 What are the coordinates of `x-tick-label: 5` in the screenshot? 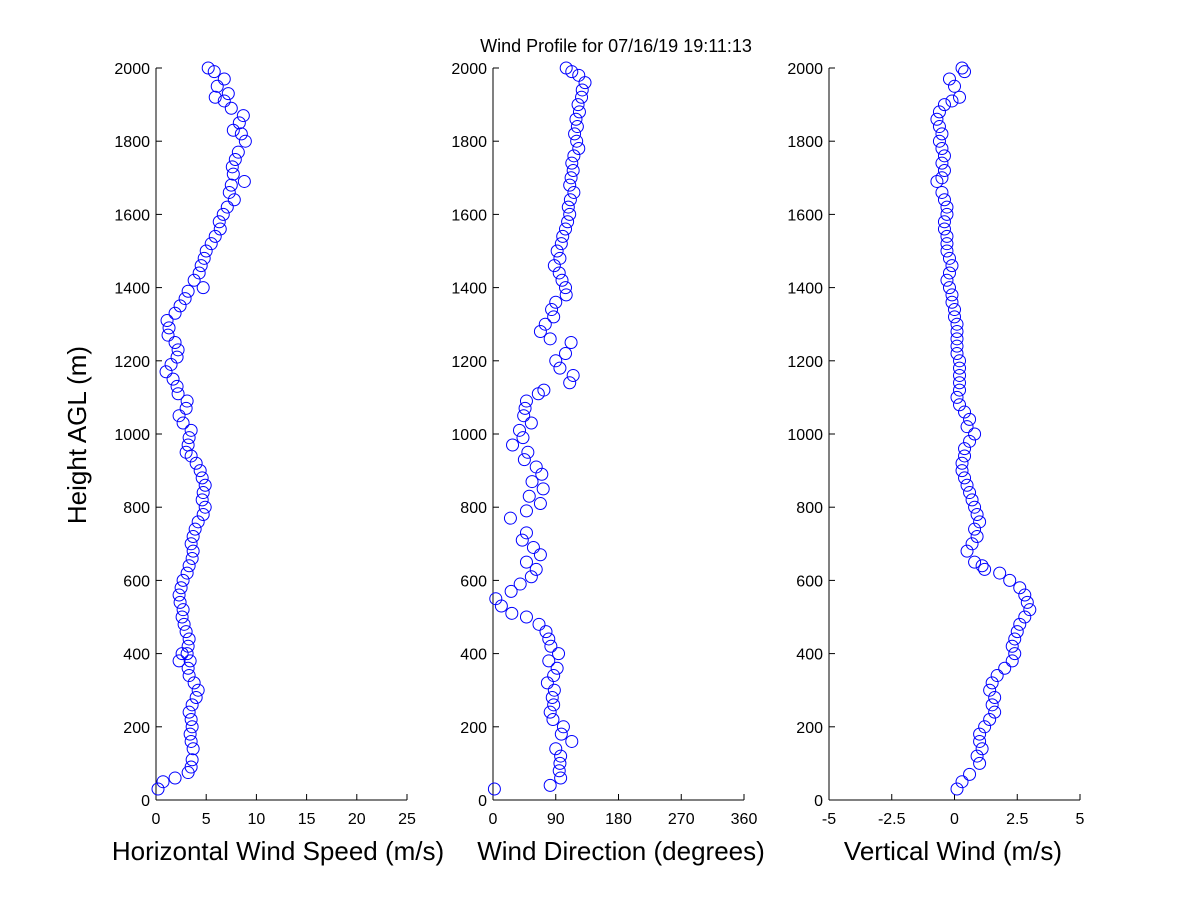 It's located at (1080, 819).